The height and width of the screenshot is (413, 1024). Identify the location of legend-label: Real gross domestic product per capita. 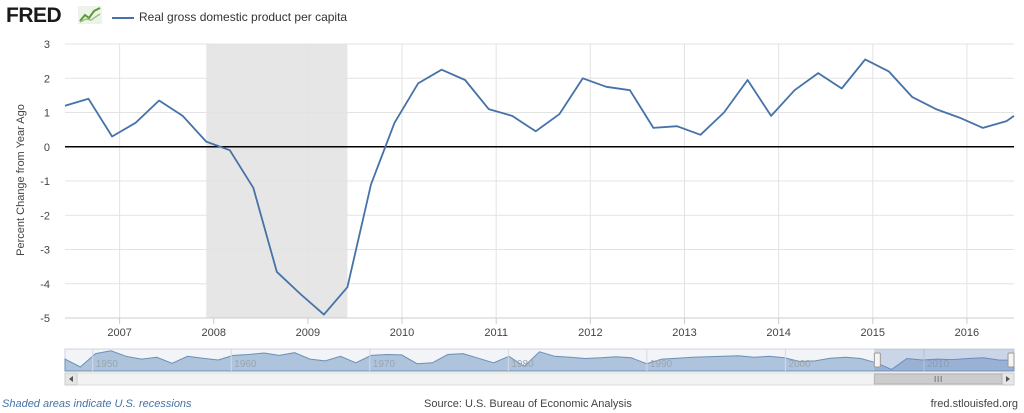
(243, 17).